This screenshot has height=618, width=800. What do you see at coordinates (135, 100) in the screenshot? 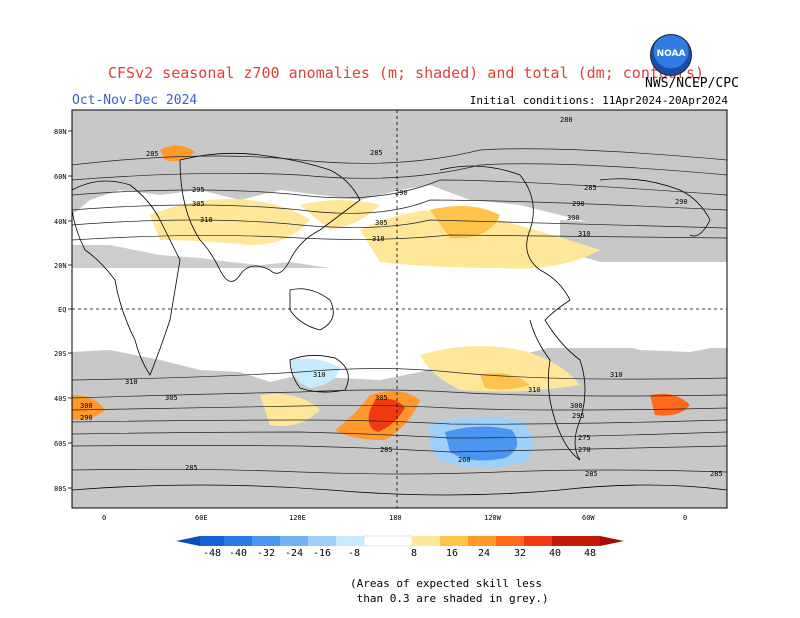
I see `season-label: Oct-Nov-Dec 2024` at bounding box center [135, 100].